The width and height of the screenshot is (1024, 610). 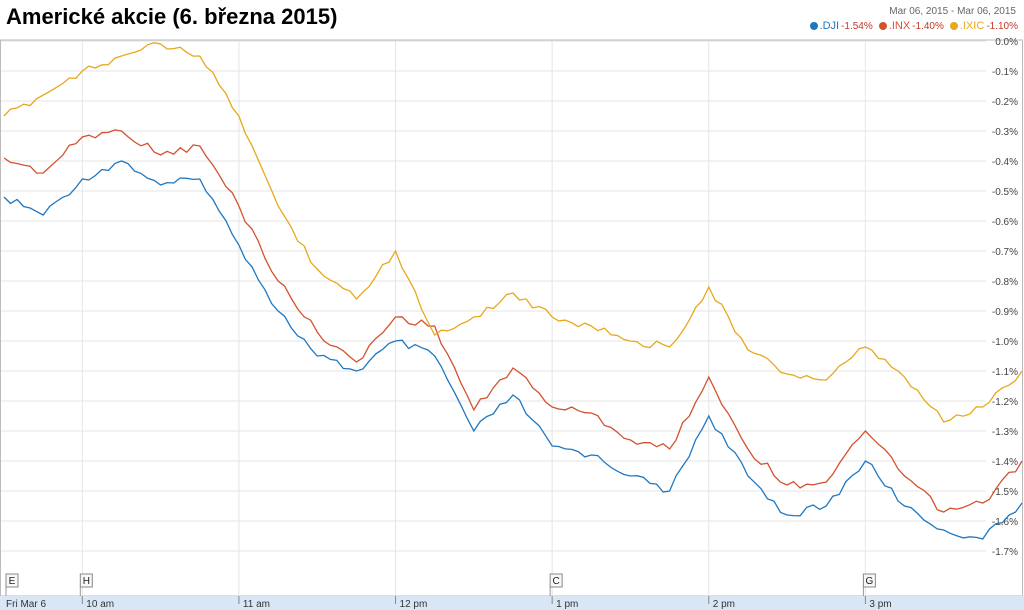 I want to click on x-axis-label-5: 2 pm, so click(x=724, y=604).